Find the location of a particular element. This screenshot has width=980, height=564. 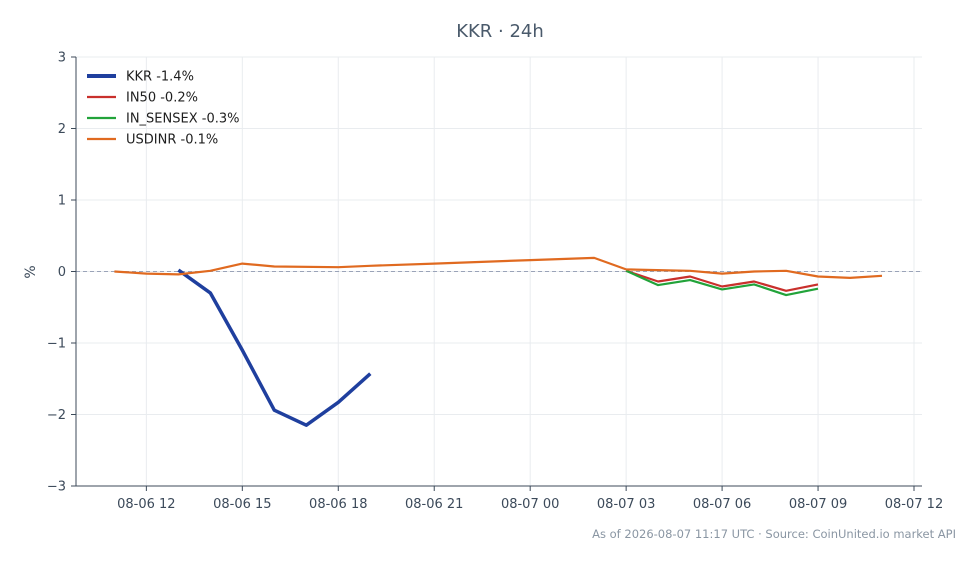

x-tick-label: 08-07 12 is located at coordinates (914, 504).